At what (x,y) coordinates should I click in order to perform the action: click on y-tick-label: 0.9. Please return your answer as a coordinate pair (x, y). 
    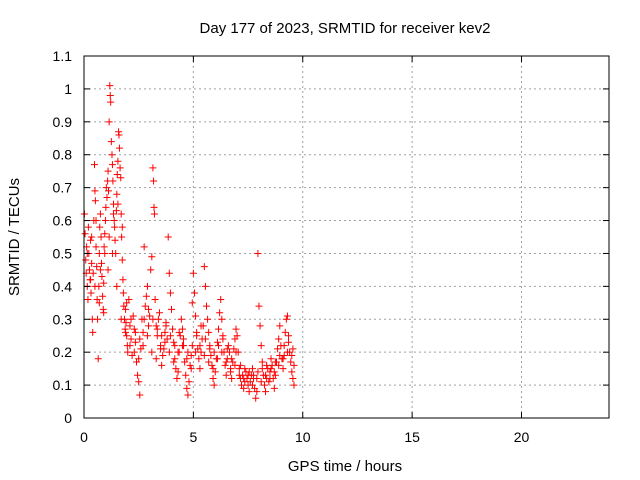
    Looking at the image, I should click on (63, 122).